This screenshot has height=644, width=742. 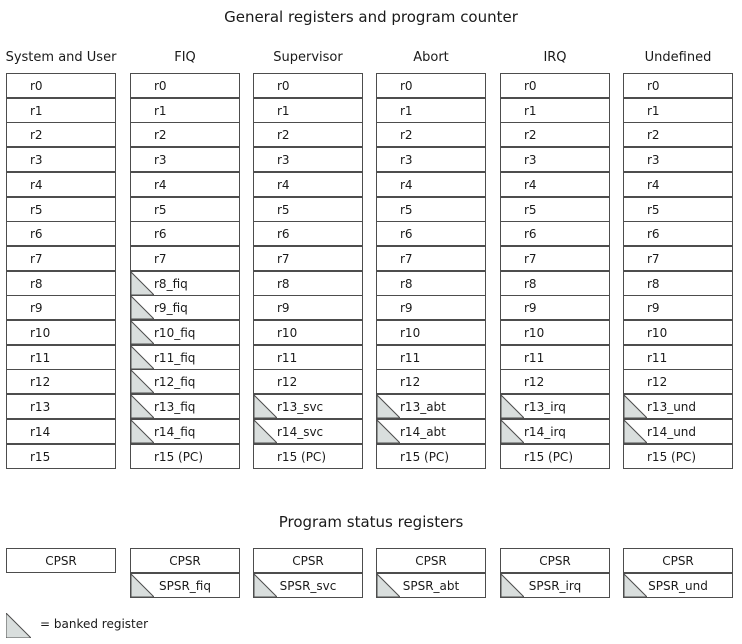 What do you see at coordinates (40, 432) in the screenshot?
I see `register-label: r14` at bounding box center [40, 432].